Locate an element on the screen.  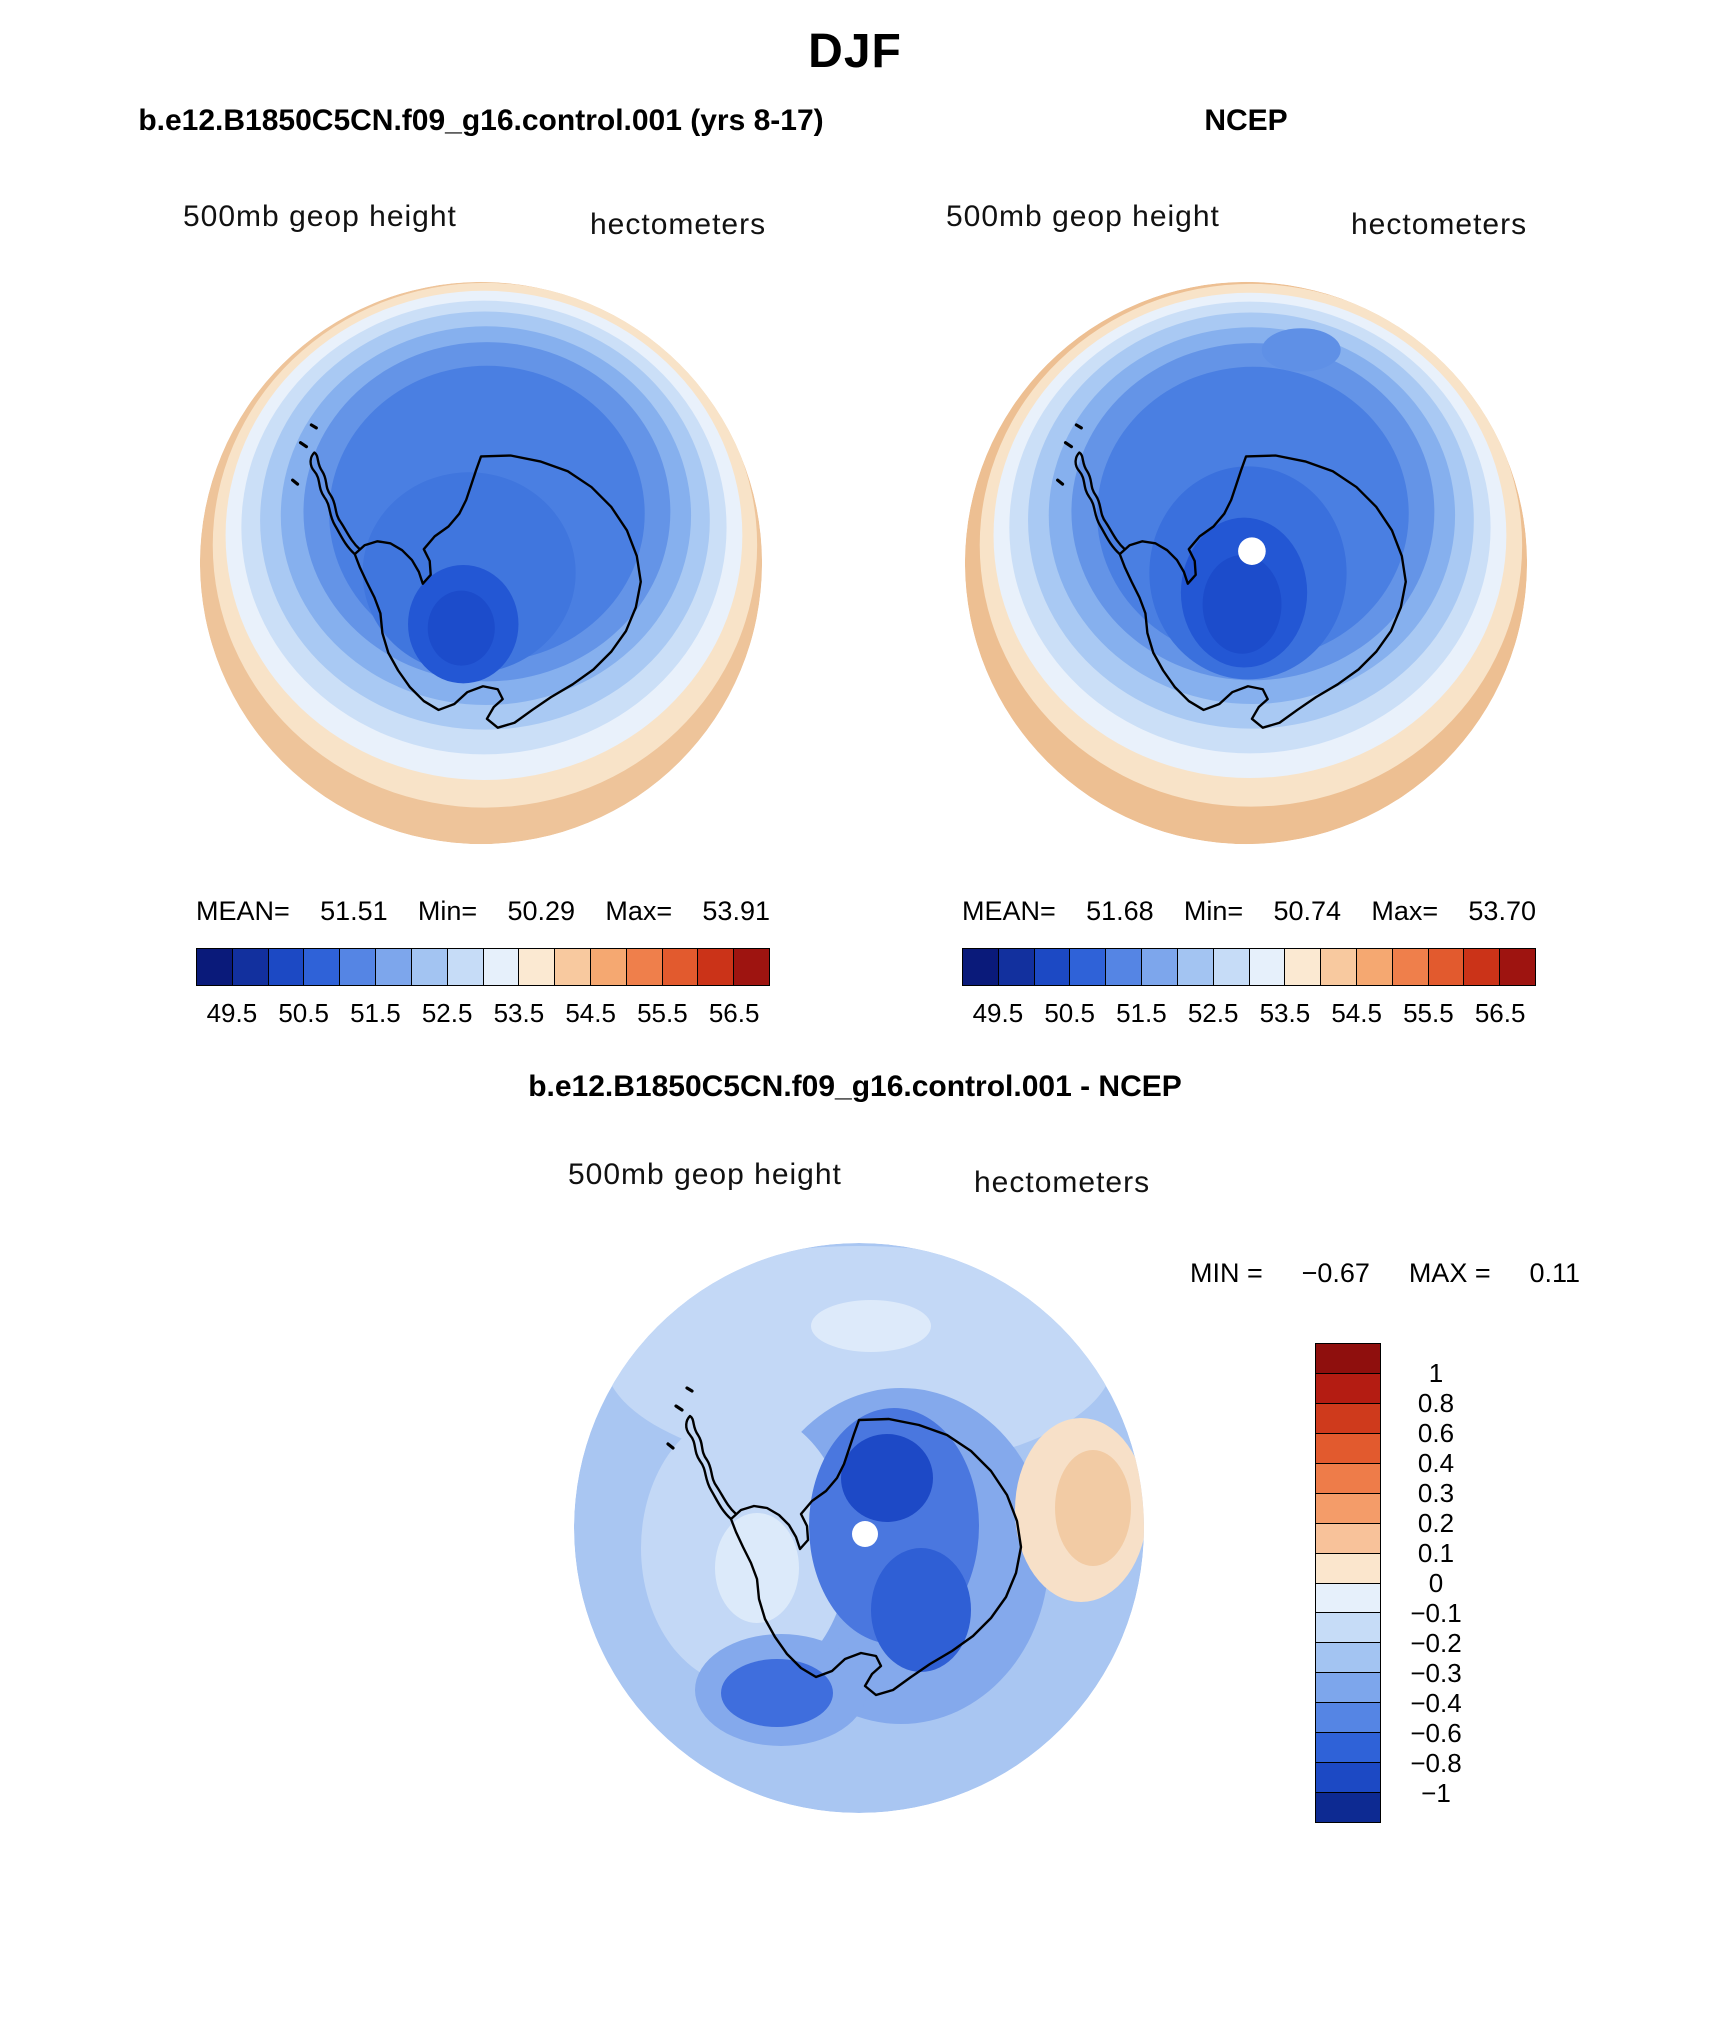
colorbar-tick-label: −0.1 is located at coordinates (1436, 1613).